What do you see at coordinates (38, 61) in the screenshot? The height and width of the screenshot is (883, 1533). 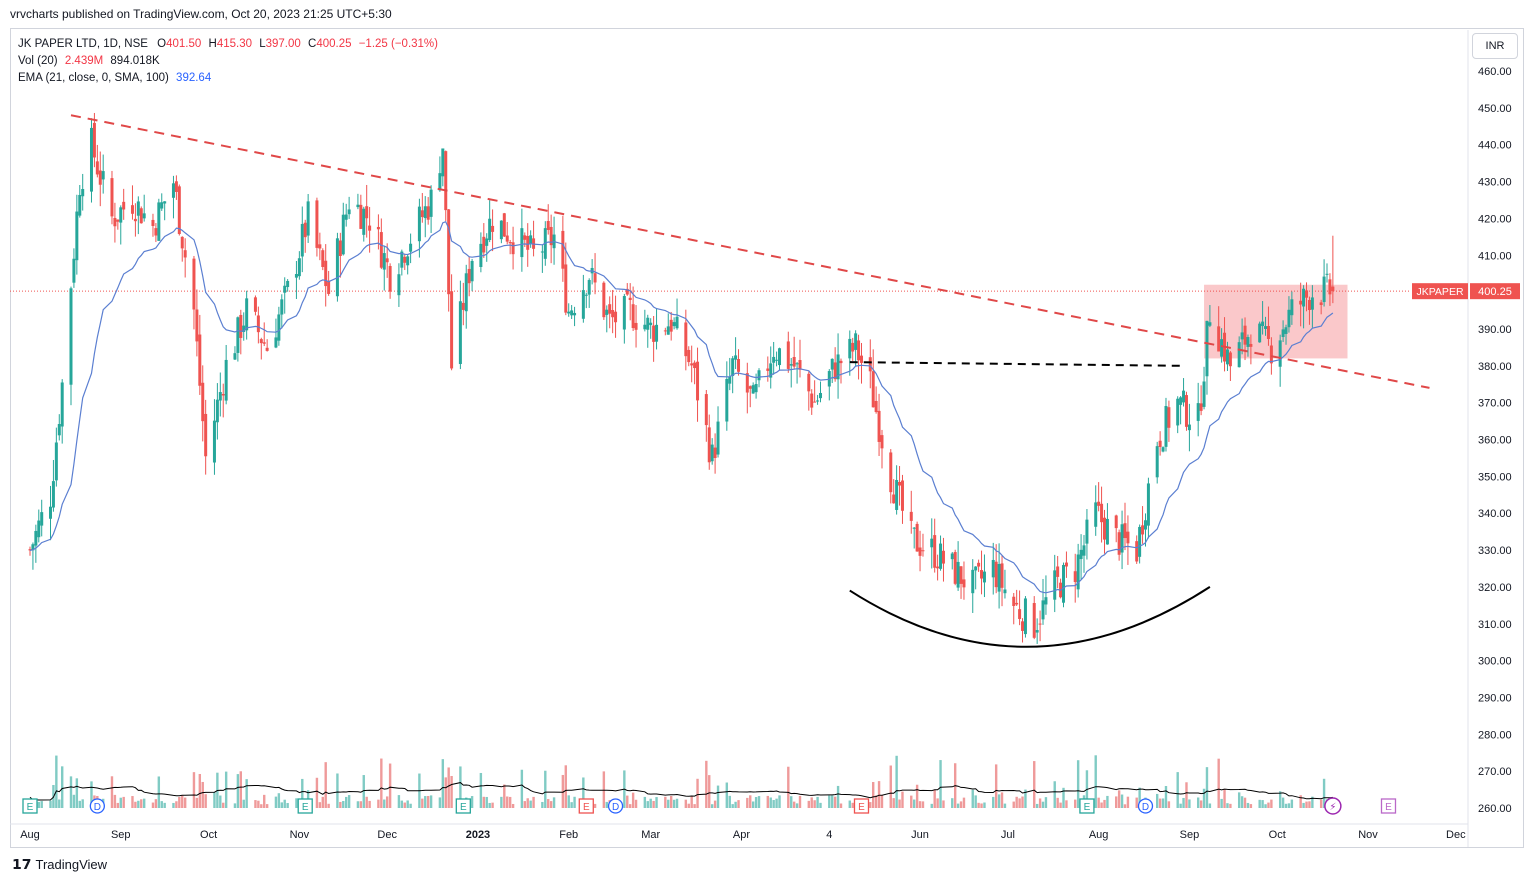 I see `volume-label: Vol (20)` at bounding box center [38, 61].